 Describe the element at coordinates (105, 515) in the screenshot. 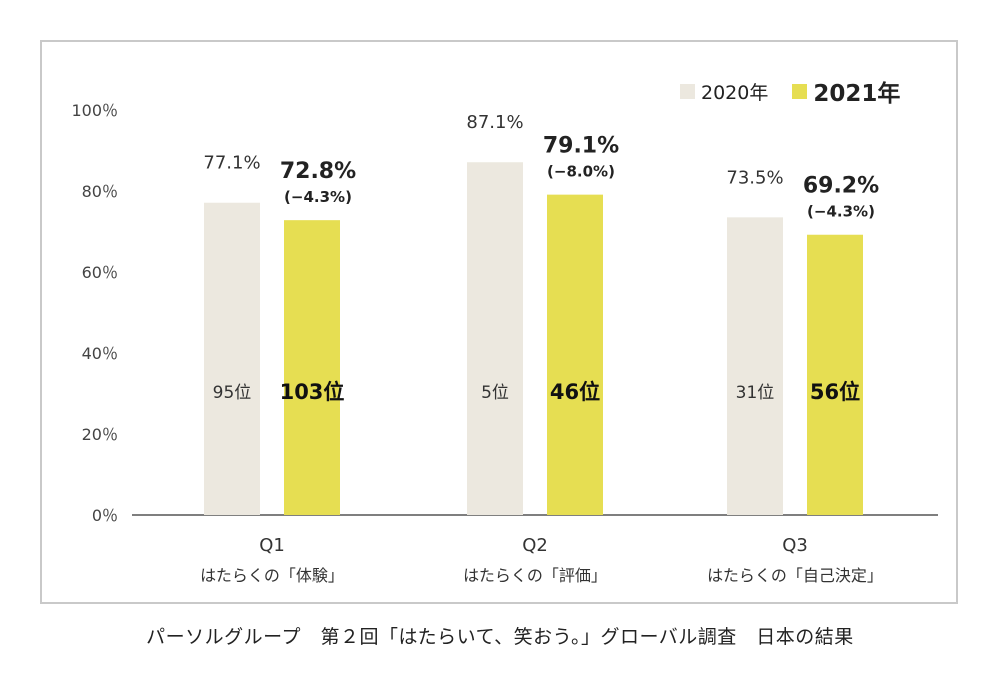

I see `y-tick-label: 0％` at that location.